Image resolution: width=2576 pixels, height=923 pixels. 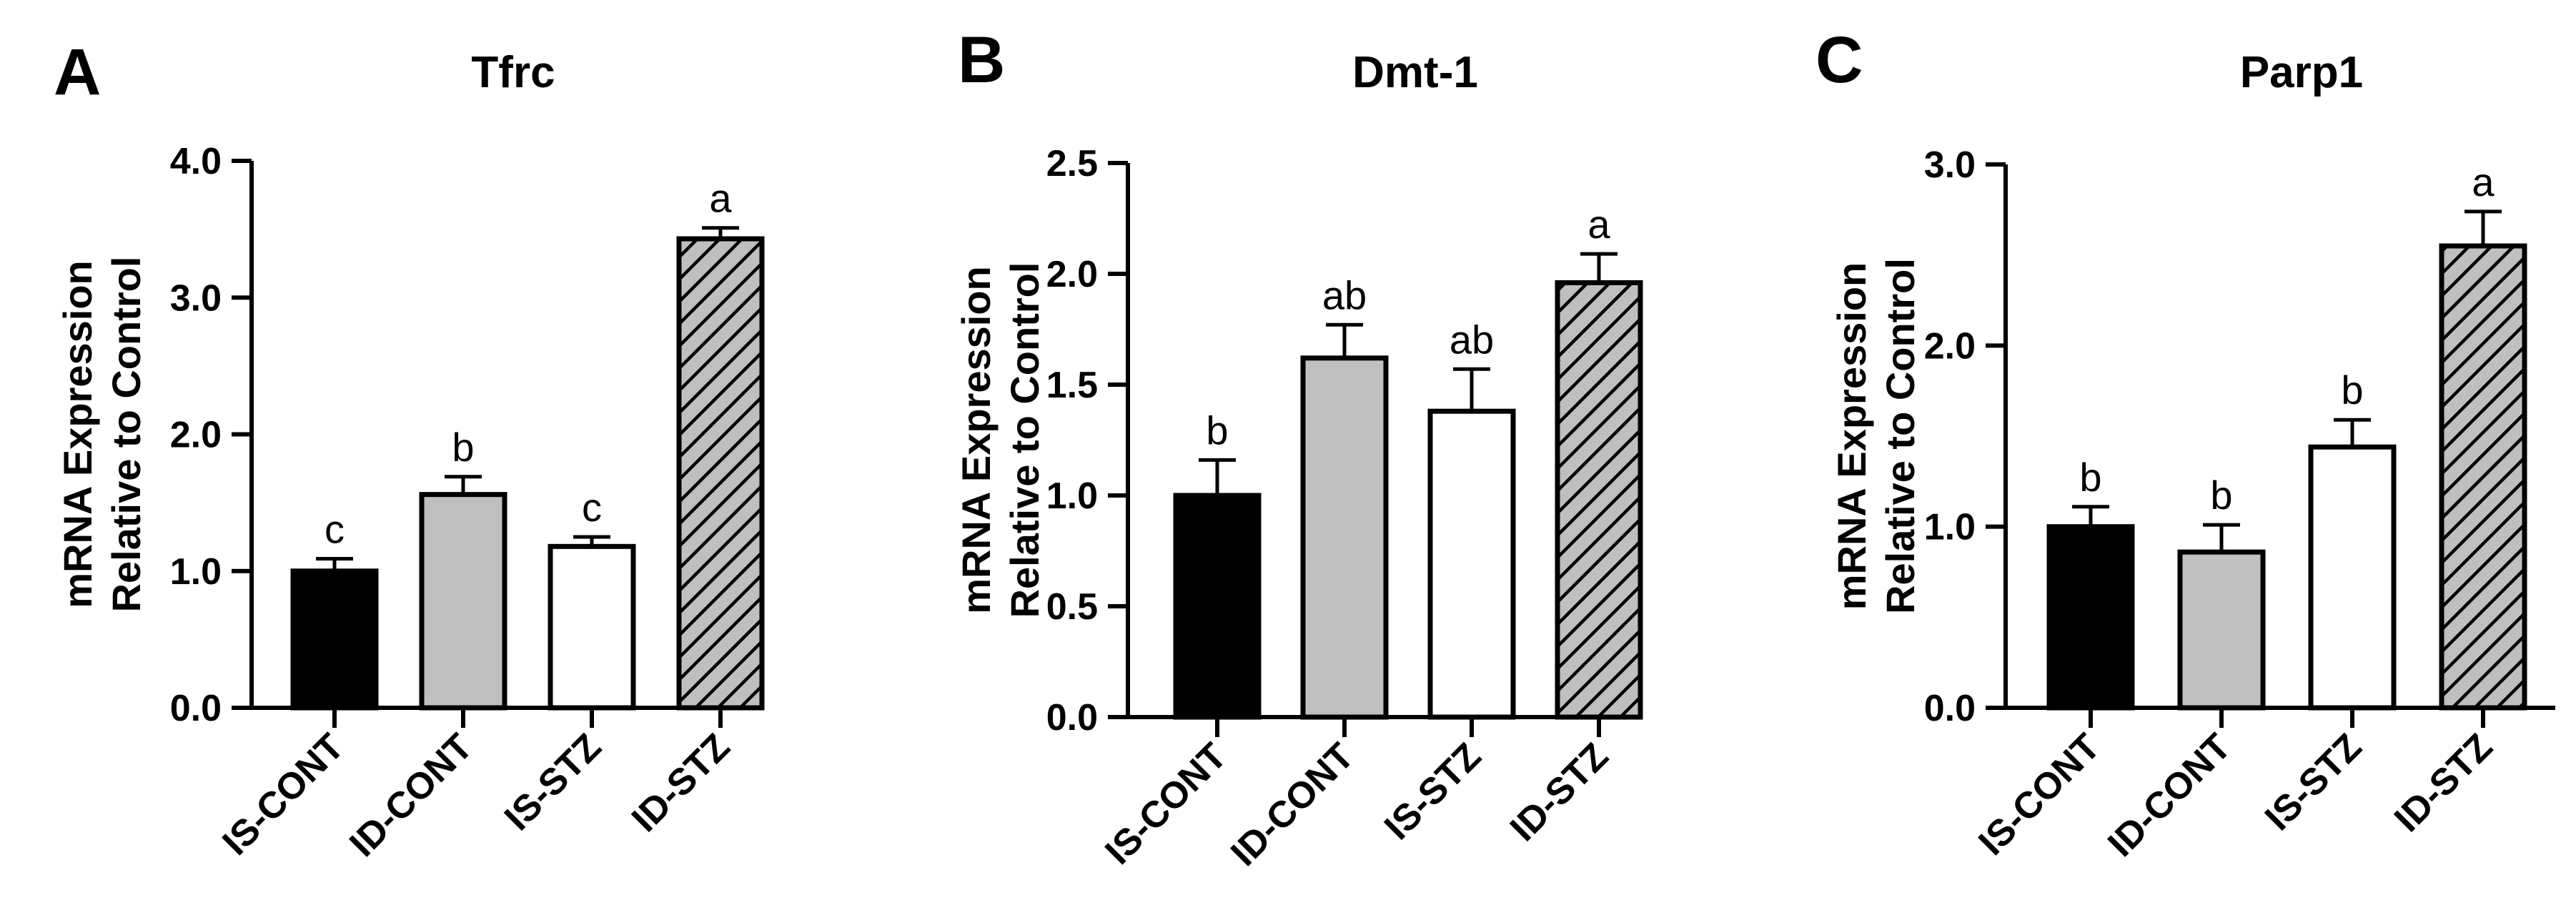 What do you see at coordinates (2301, 72) in the screenshot?
I see `chart-title: Parp1` at bounding box center [2301, 72].